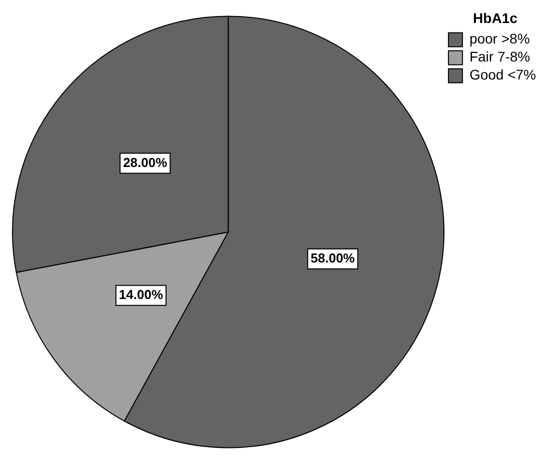 Image resolution: width=558 pixels, height=464 pixels. Describe the element at coordinates (502, 74) in the screenshot. I see `legend-label: Good <7%` at that location.